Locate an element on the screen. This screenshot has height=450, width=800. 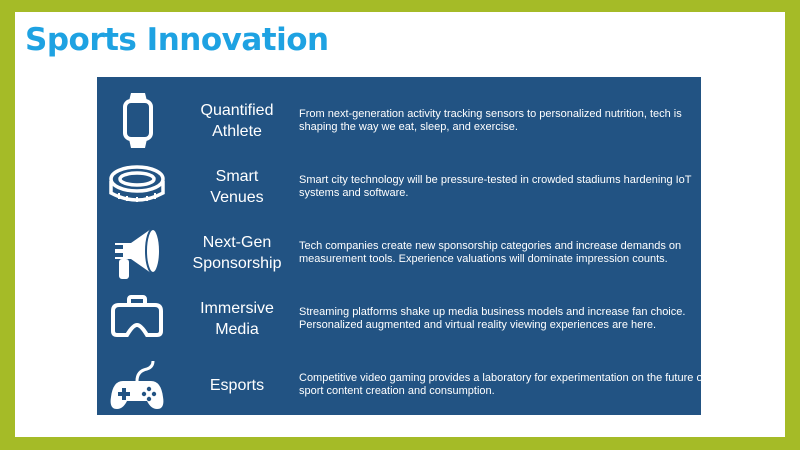
item-label: Esports is located at coordinates (237, 385).